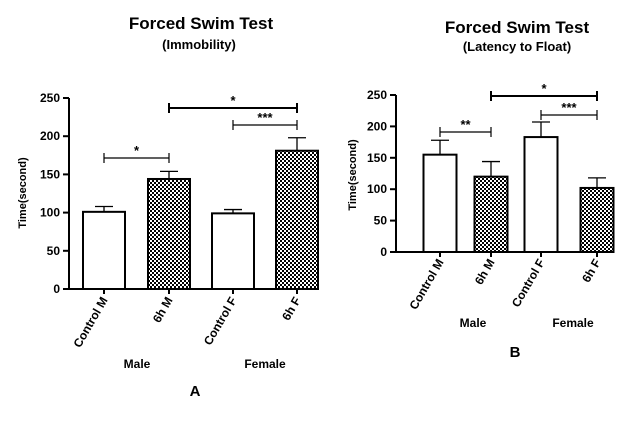 This screenshot has width=642, height=431. Describe the element at coordinates (573, 323) in the screenshot. I see `panel-b-group-label: Female` at that location.